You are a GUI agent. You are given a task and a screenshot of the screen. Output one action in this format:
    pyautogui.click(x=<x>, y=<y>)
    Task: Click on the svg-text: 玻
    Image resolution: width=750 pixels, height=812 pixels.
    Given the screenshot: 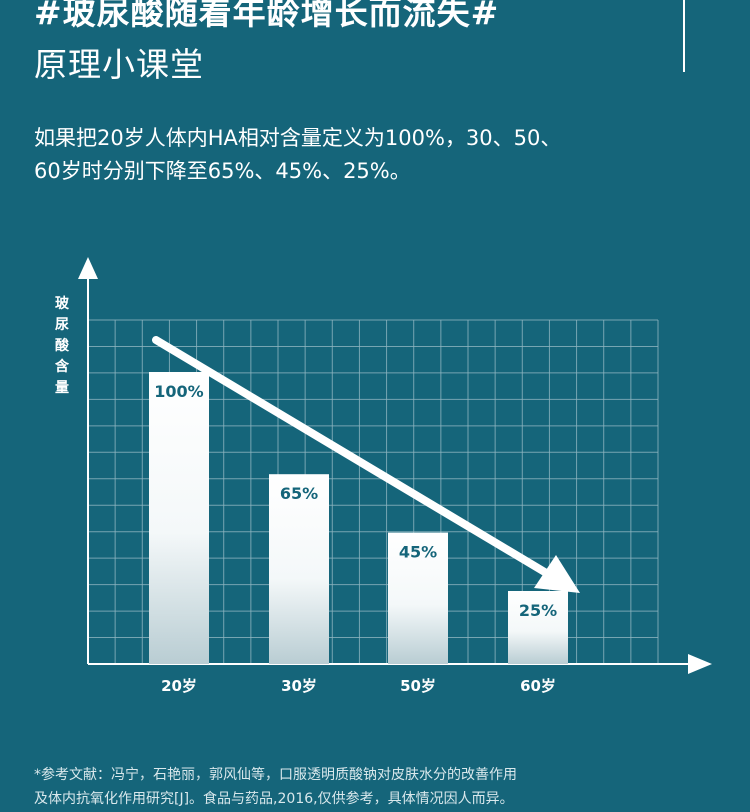 What is the action you would take?
    pyautogui.click(x=62, y=303)
    